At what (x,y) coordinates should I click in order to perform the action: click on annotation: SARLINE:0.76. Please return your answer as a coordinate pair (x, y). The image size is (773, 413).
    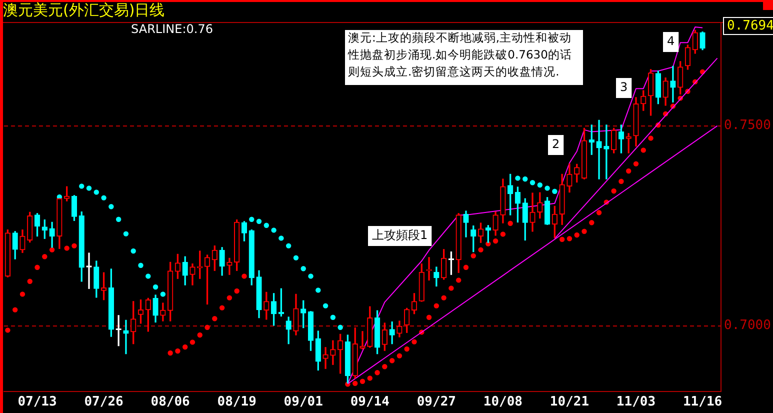
    Looking at the image, I should click on (172, 29).